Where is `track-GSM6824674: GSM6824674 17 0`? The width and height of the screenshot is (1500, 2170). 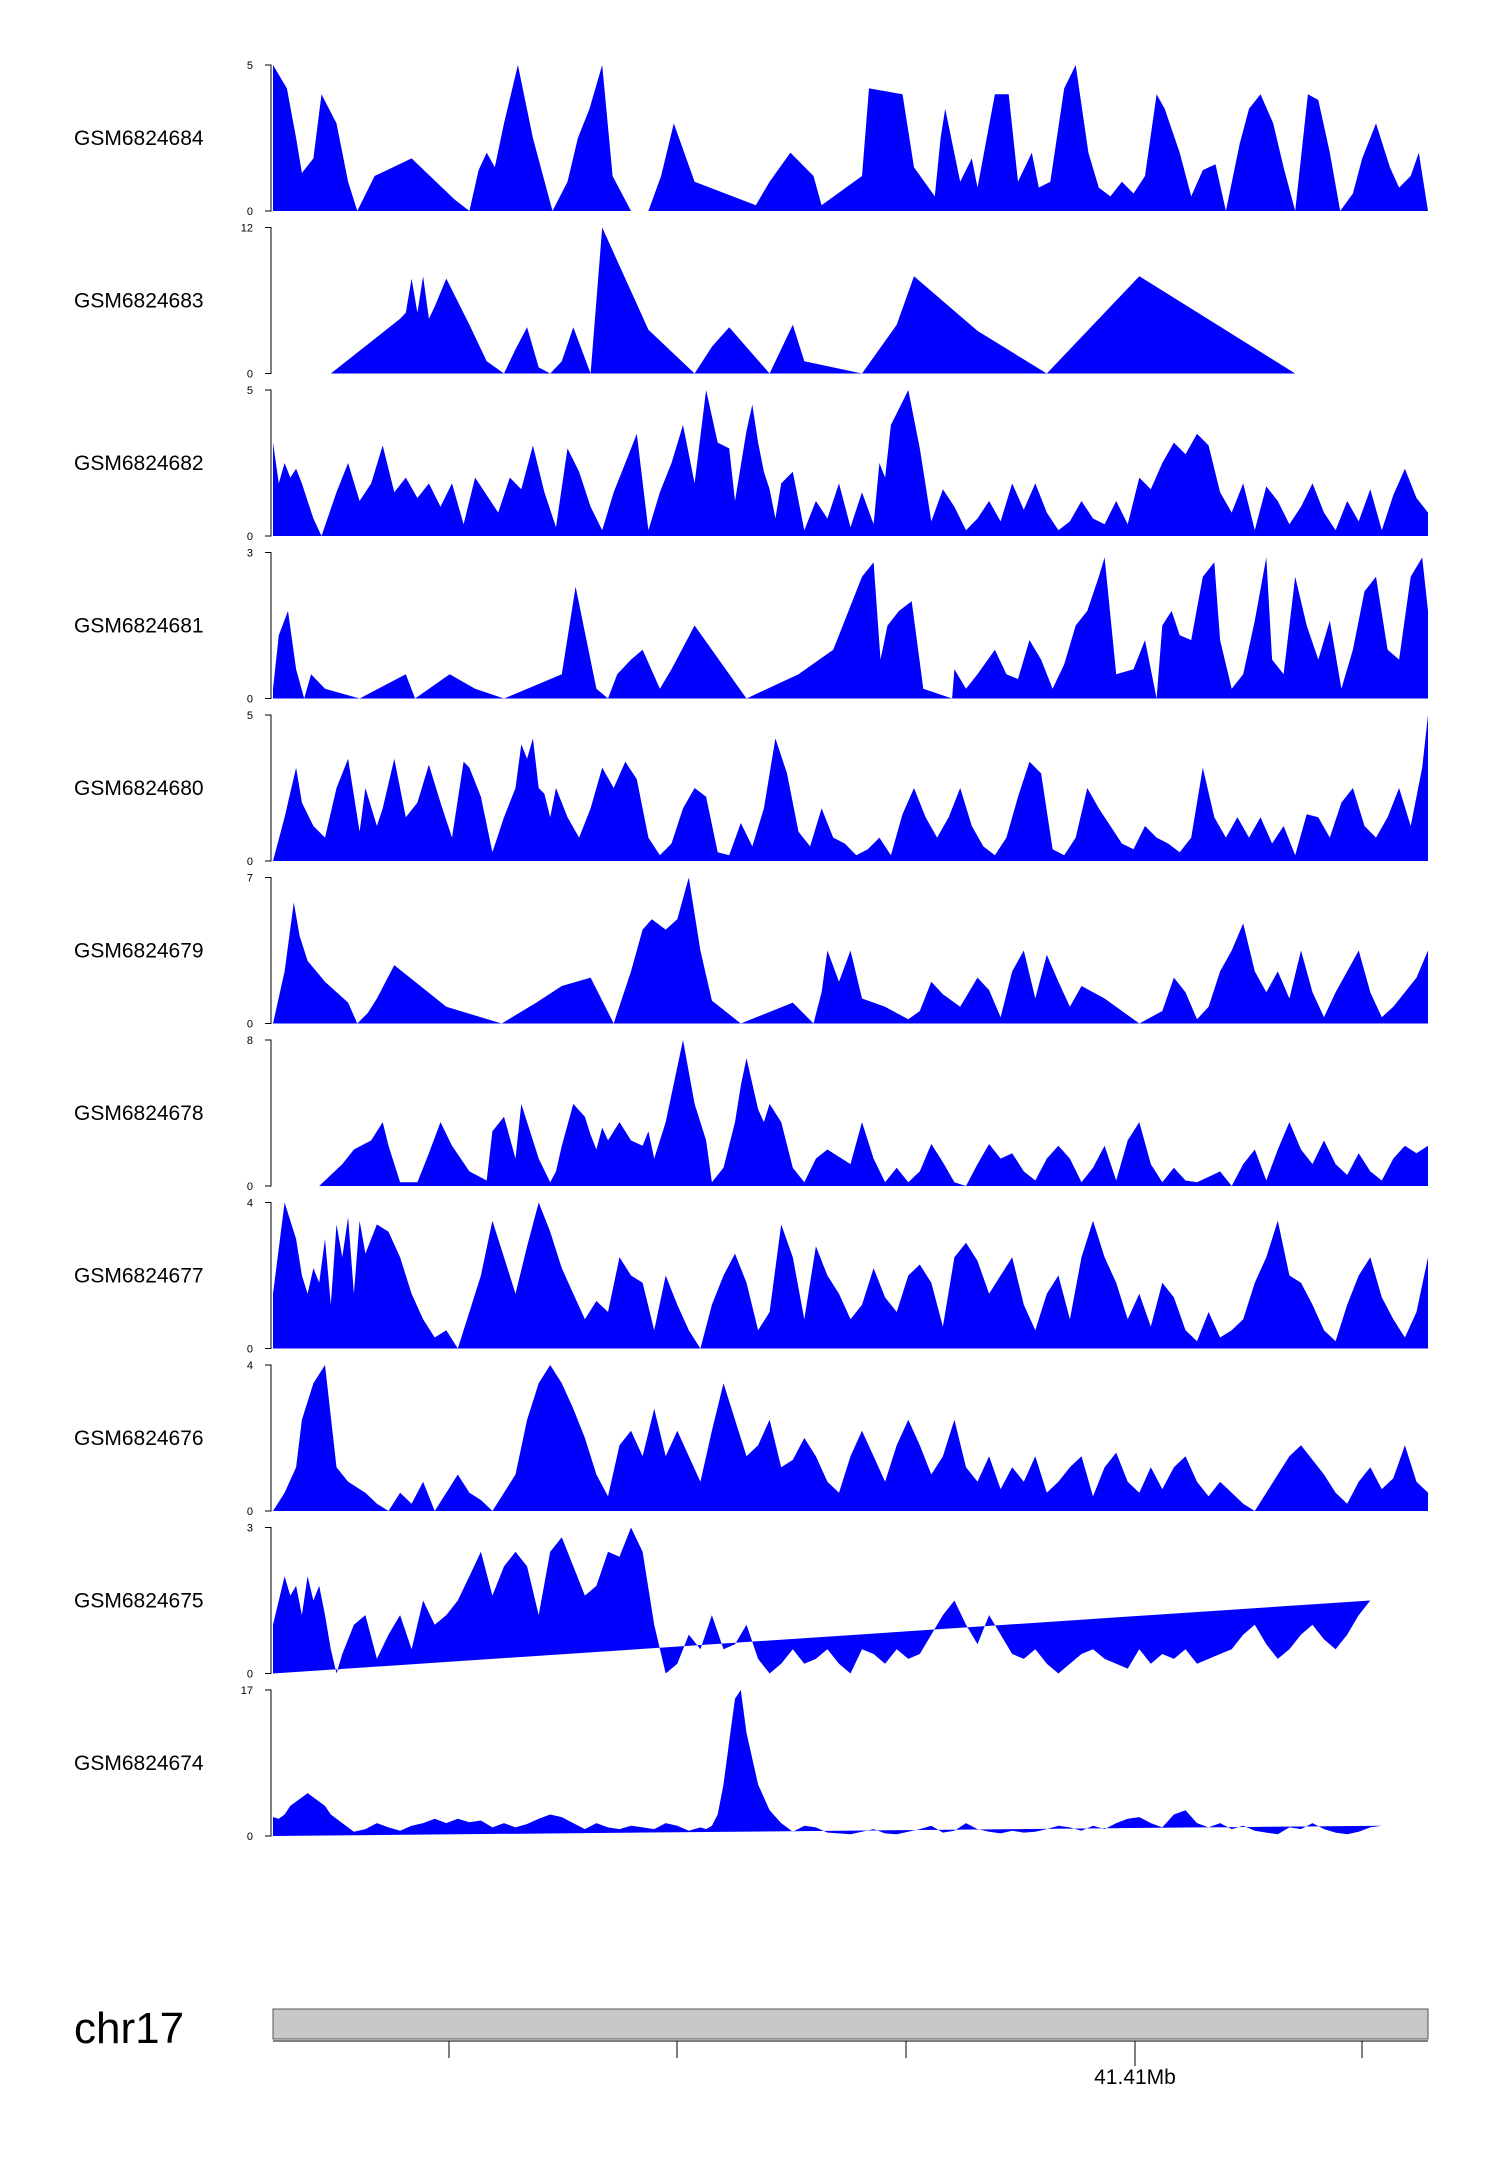 track-GSM6824674: GSM6824674 17 0 is located at coordinates (728, 1764).